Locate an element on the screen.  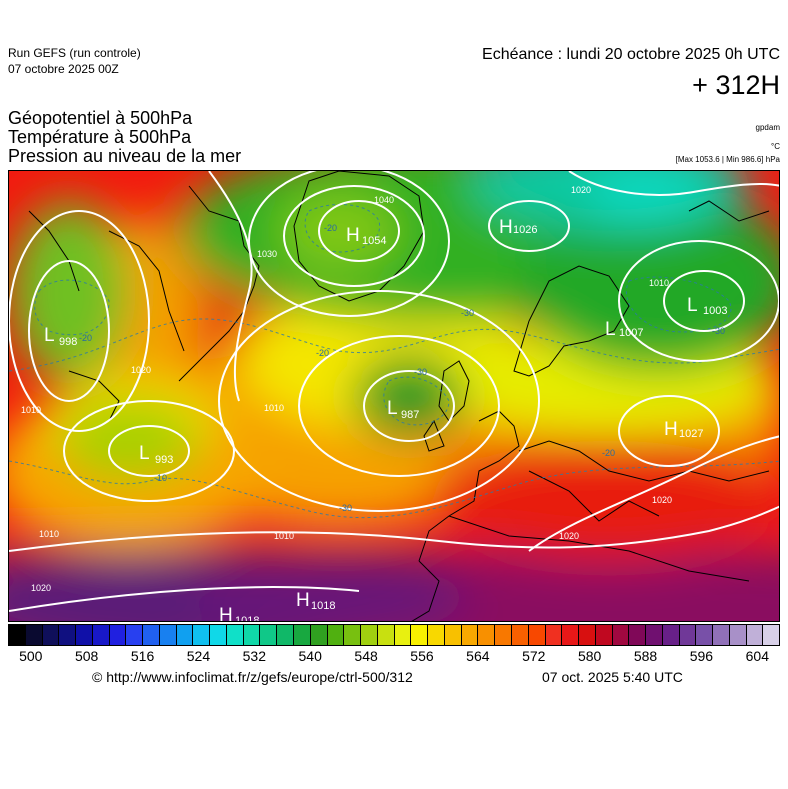
isotherm-label-6: -20 is located at coordinates (85, 338).